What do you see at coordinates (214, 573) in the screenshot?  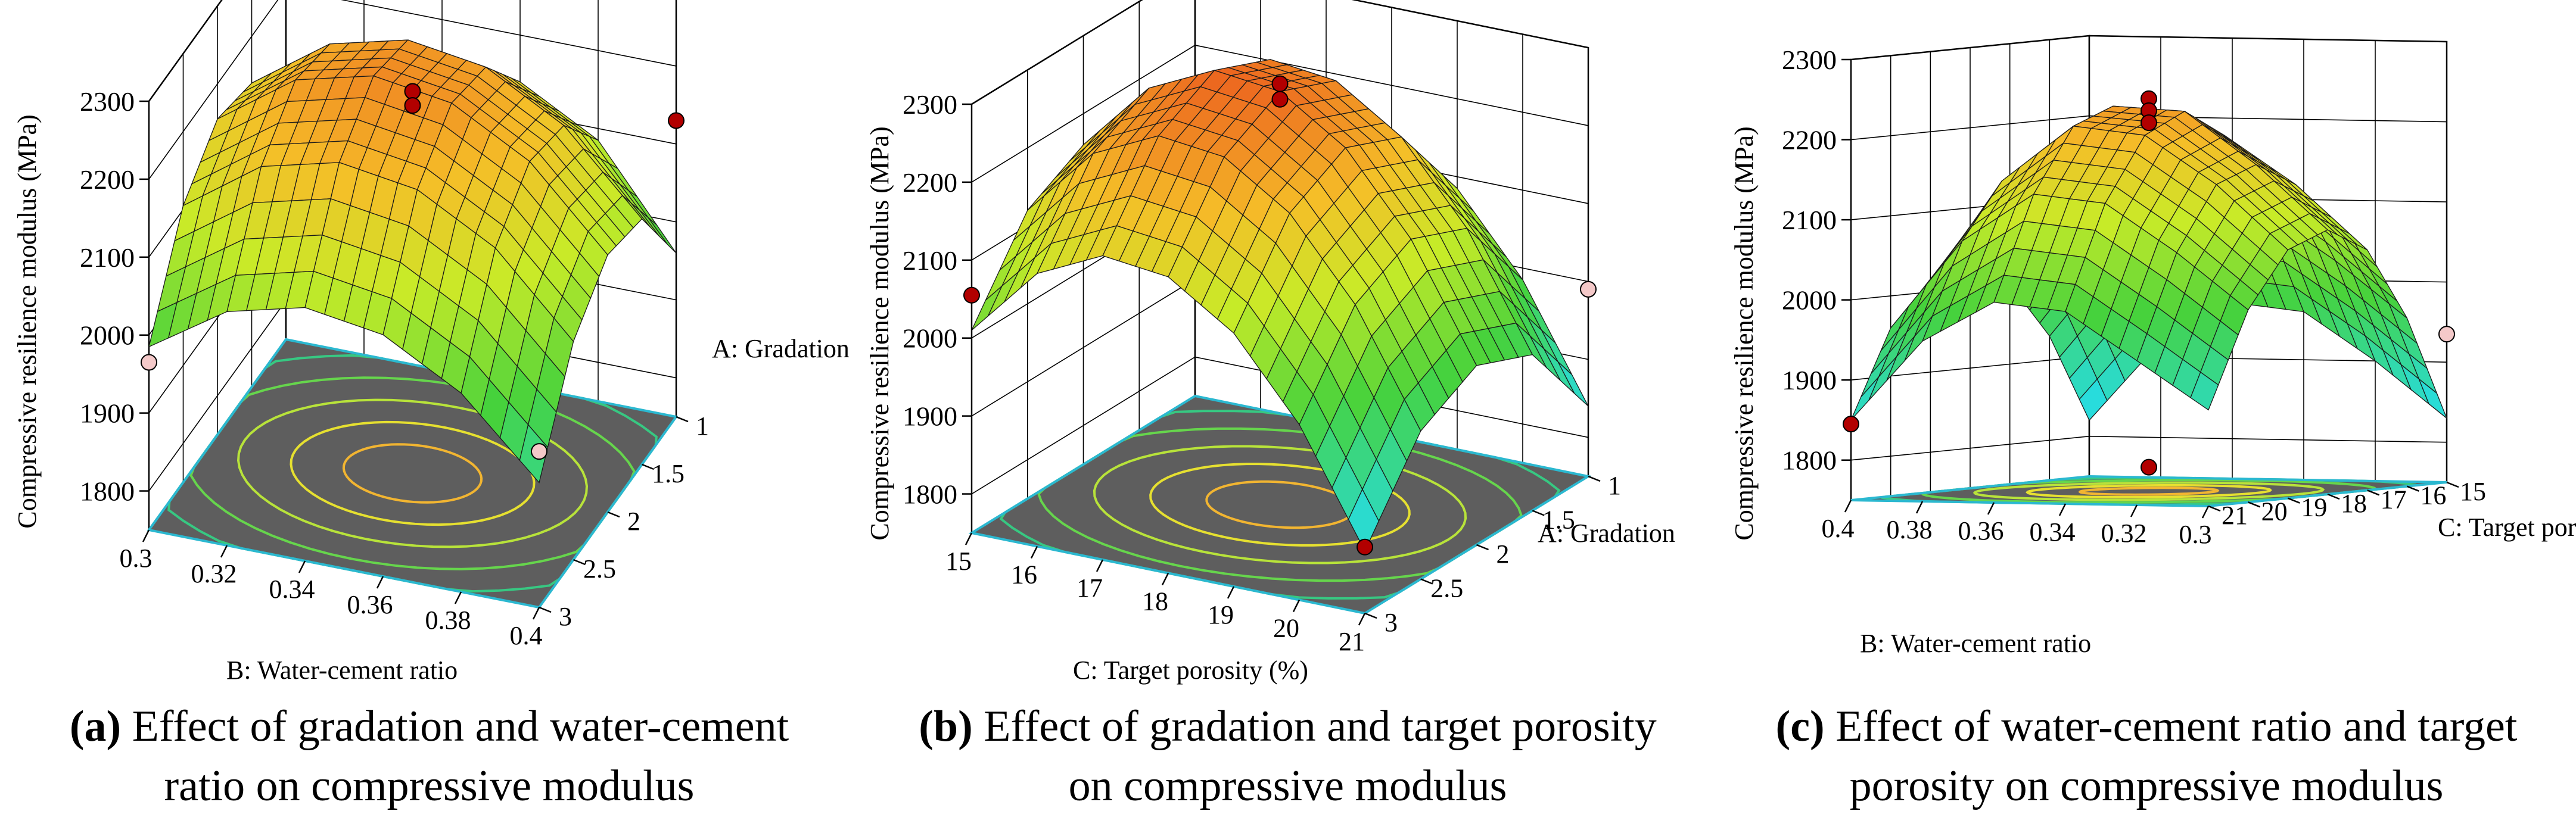 I see `x-tick-label-a: 0.32` at bounding box center [214, 573].